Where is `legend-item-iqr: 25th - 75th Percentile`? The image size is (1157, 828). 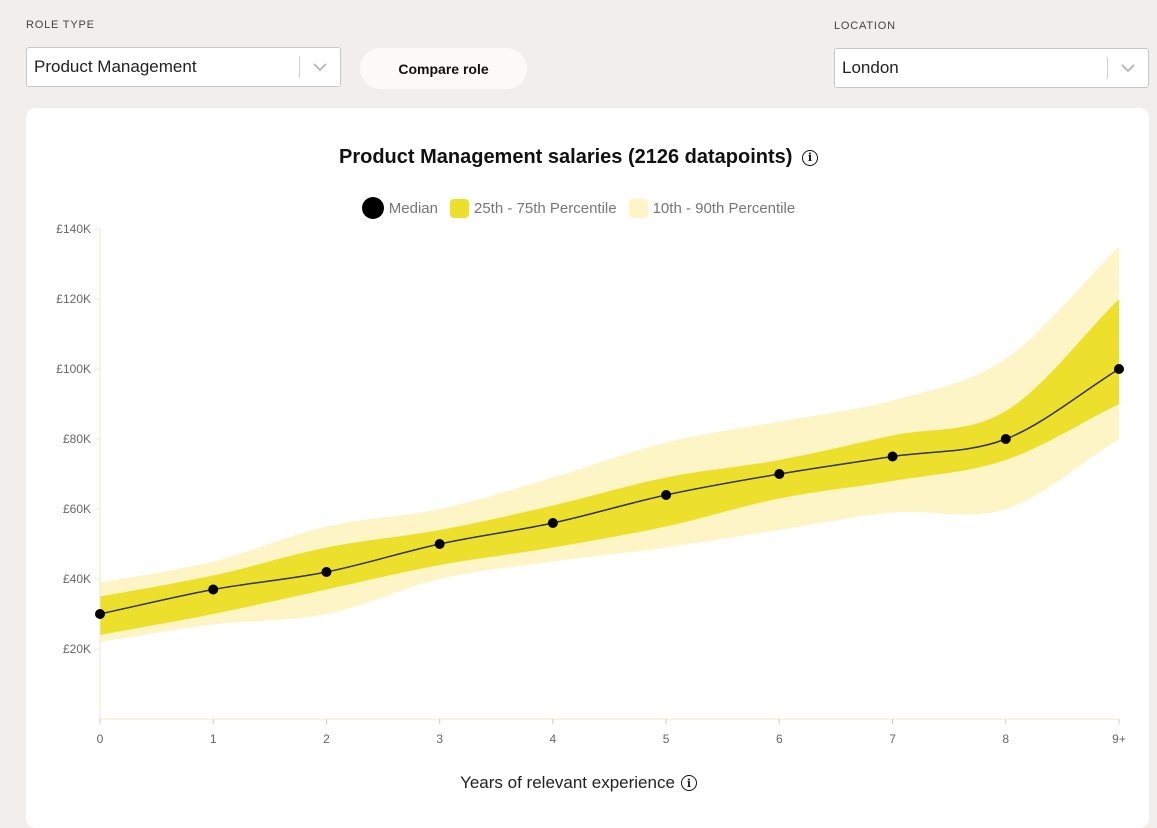
legend-item-iqr: 25th - 75th Percentile is located at coordinates (533, 208).